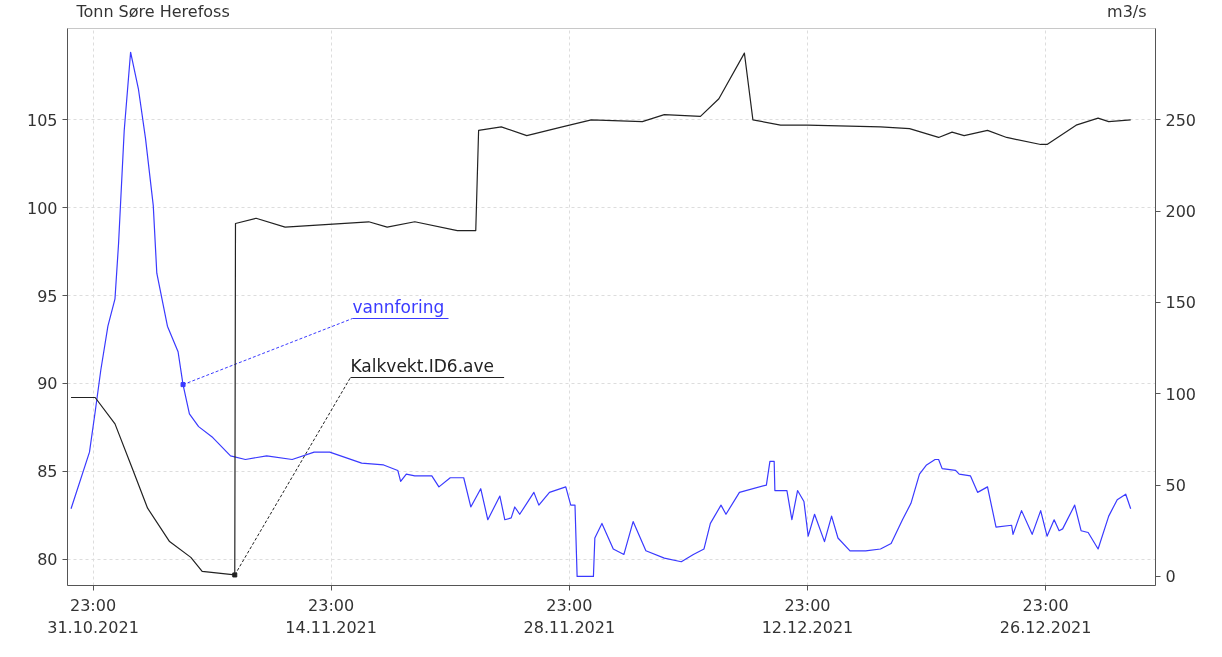 Image resolution: width=1222 pixels, height=657 pixels. I want to click on y2-tick-label: 0, so click(1170, 577).